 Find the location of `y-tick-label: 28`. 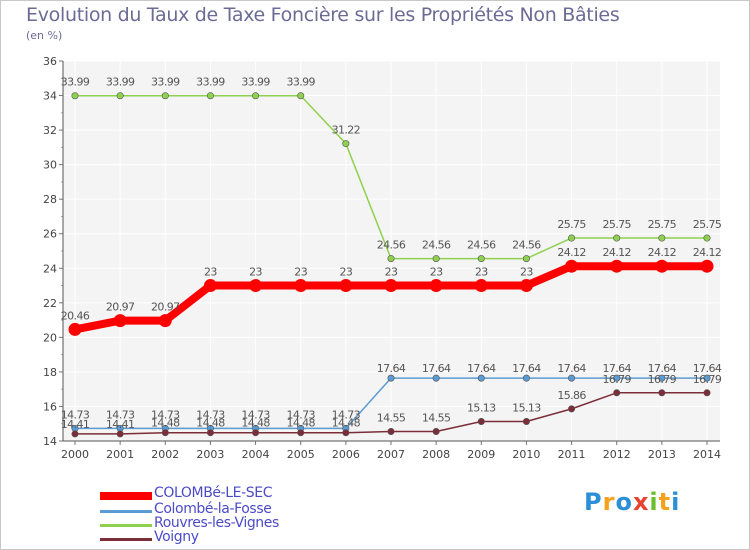

y-tick-label: 28 is located at coordinates (50, 199).